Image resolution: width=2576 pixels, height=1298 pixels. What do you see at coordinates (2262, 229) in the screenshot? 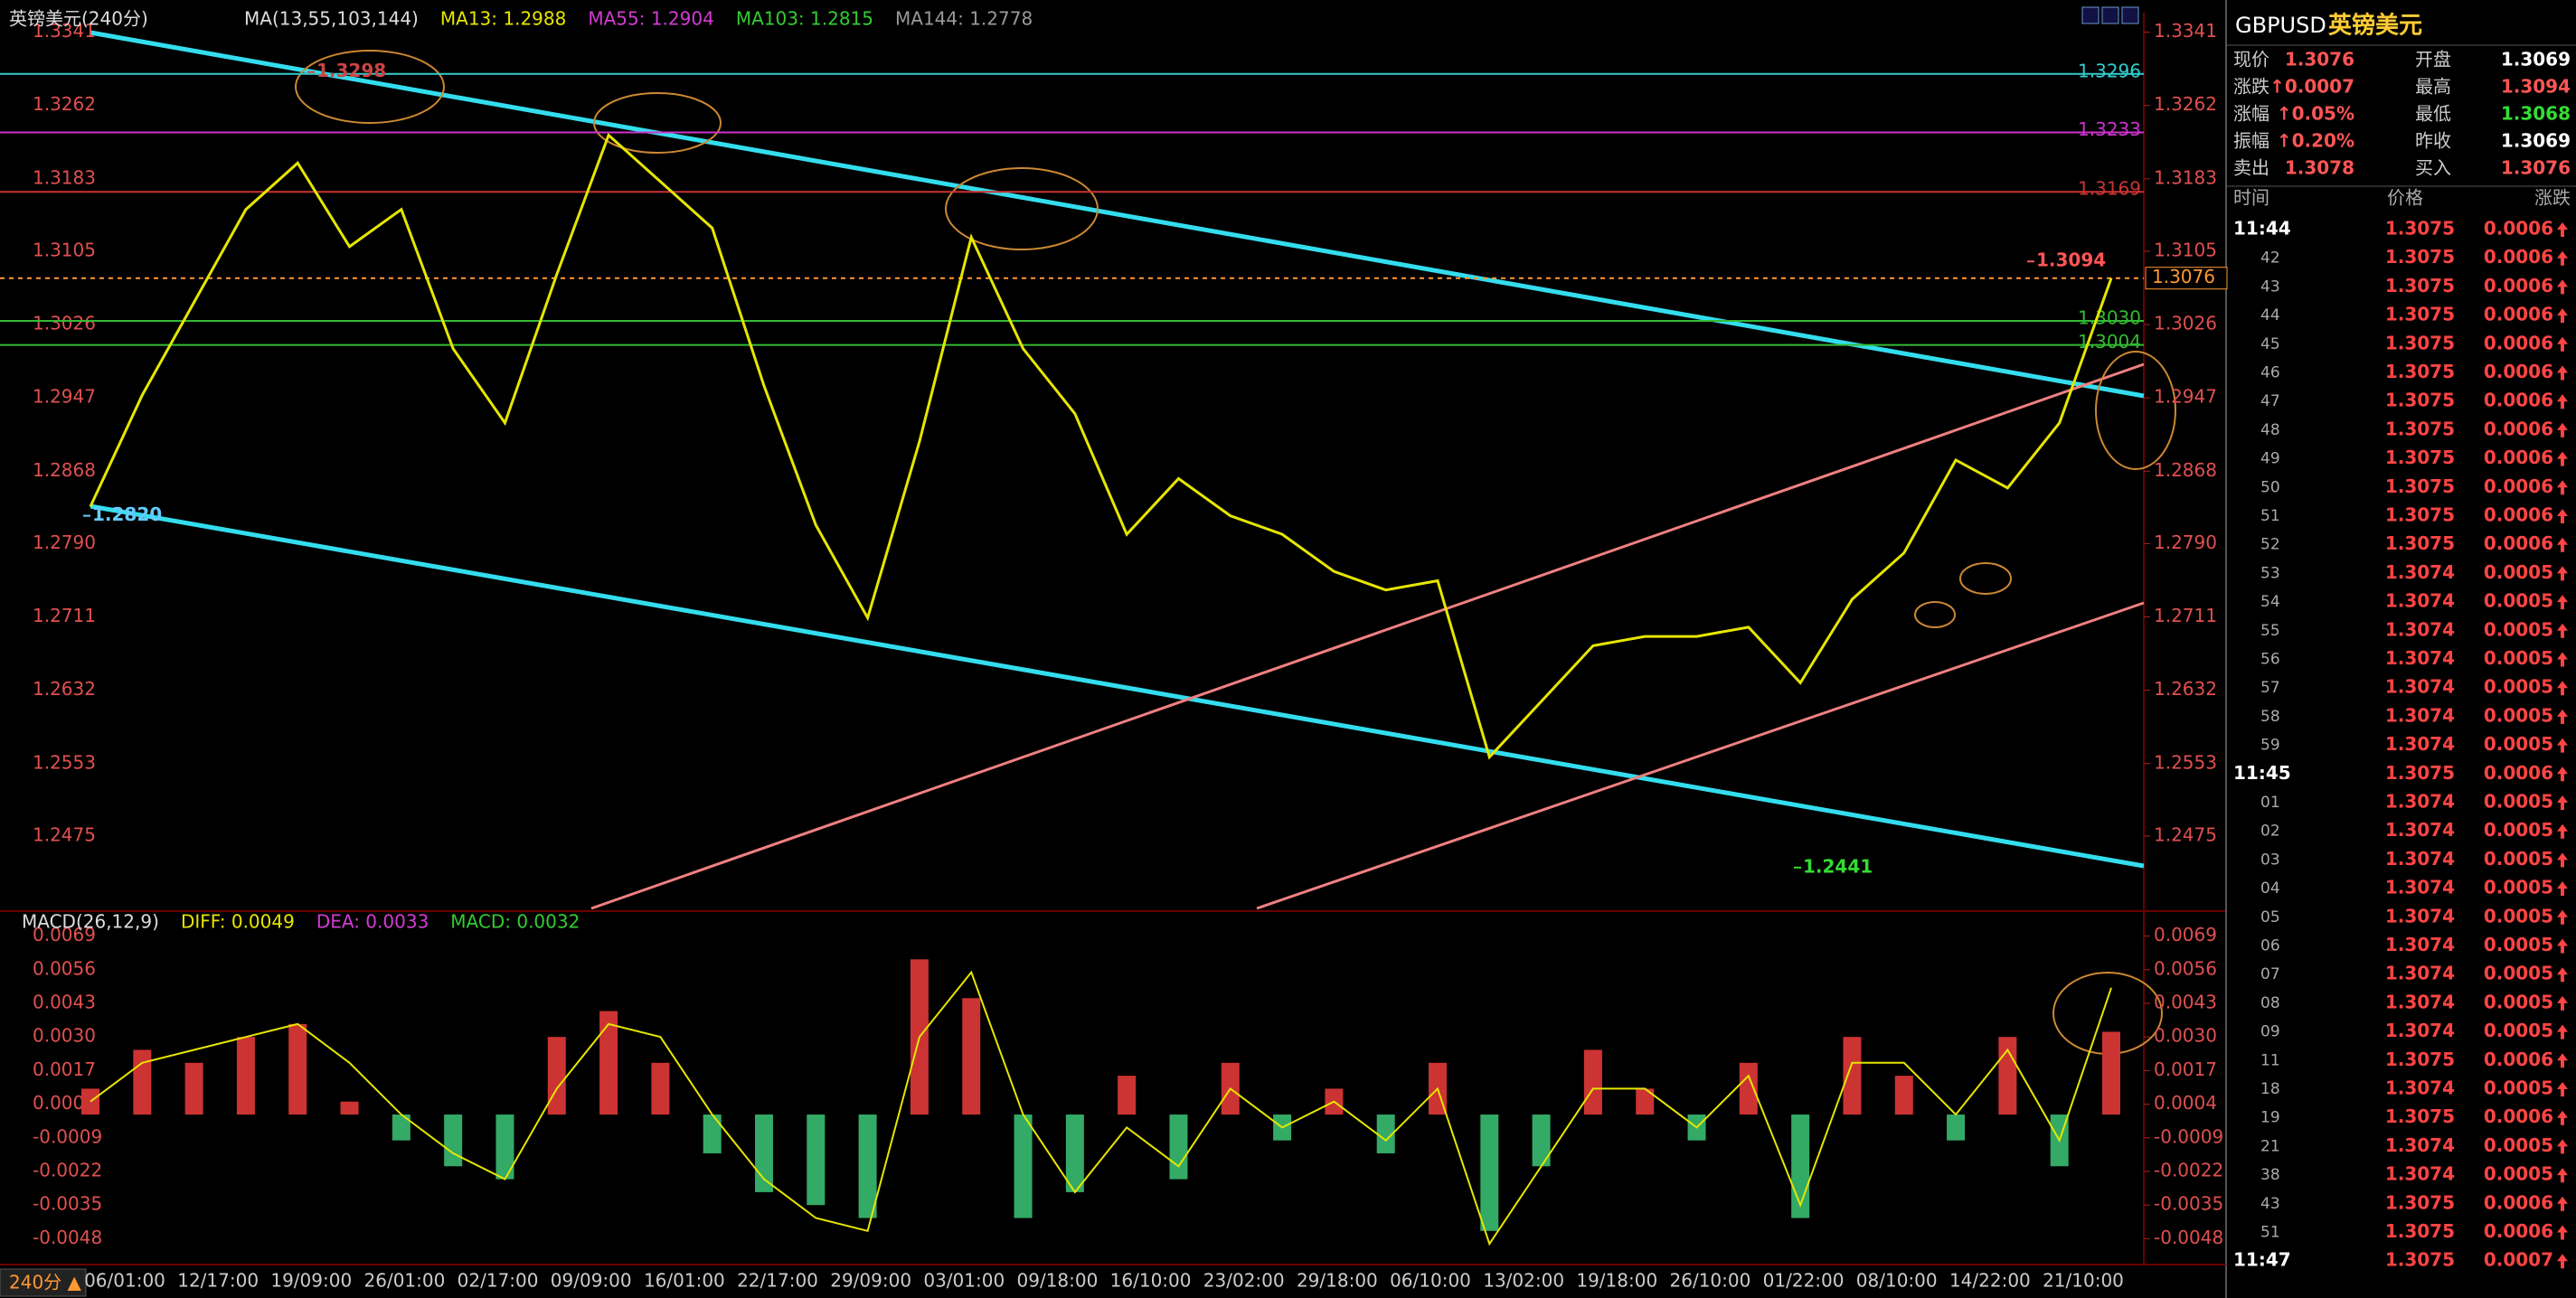
I see `tick-time: 11:44` at bounding box center [2262, 229].